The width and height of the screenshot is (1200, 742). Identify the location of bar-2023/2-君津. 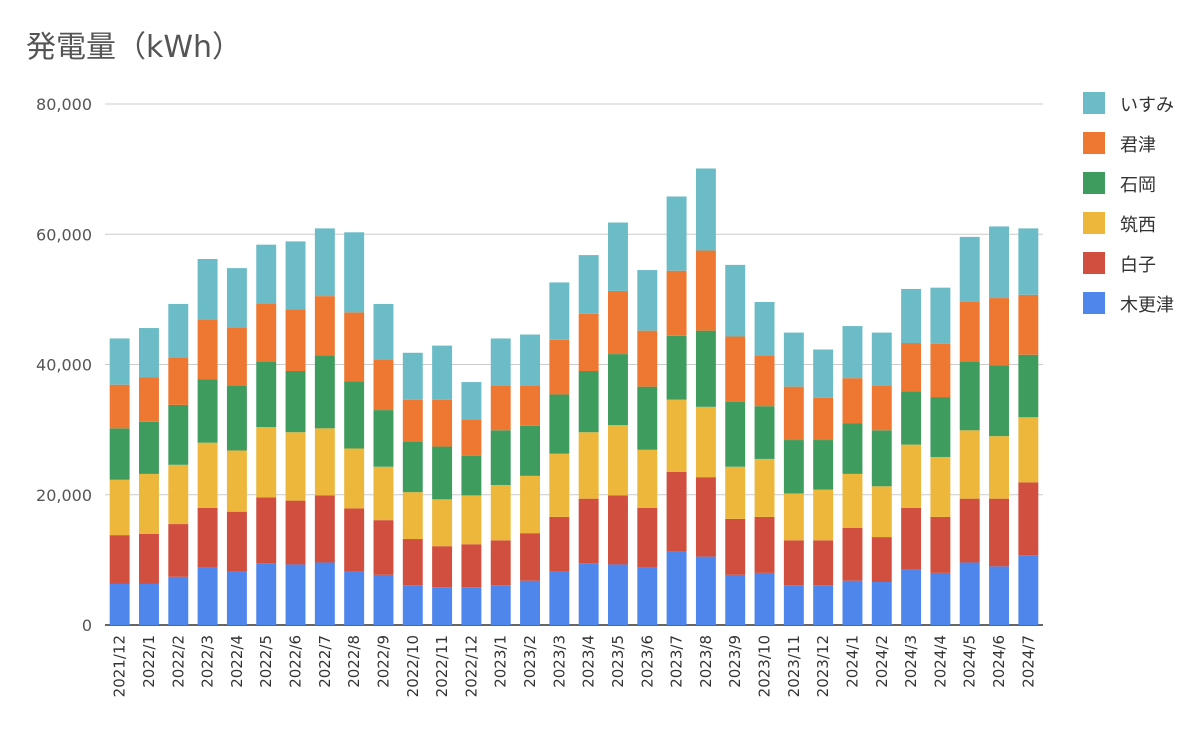
(530, 405).